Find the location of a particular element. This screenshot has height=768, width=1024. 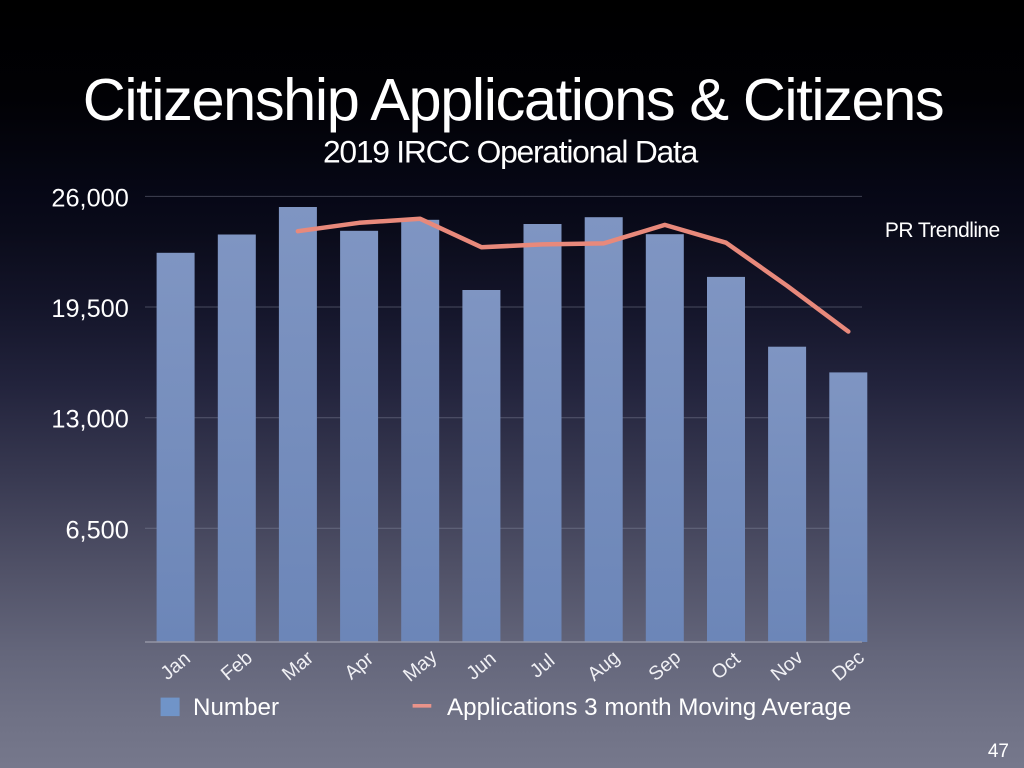

svg-text: 2019 IRCC Operational Data is located at coordinates (511, 152).